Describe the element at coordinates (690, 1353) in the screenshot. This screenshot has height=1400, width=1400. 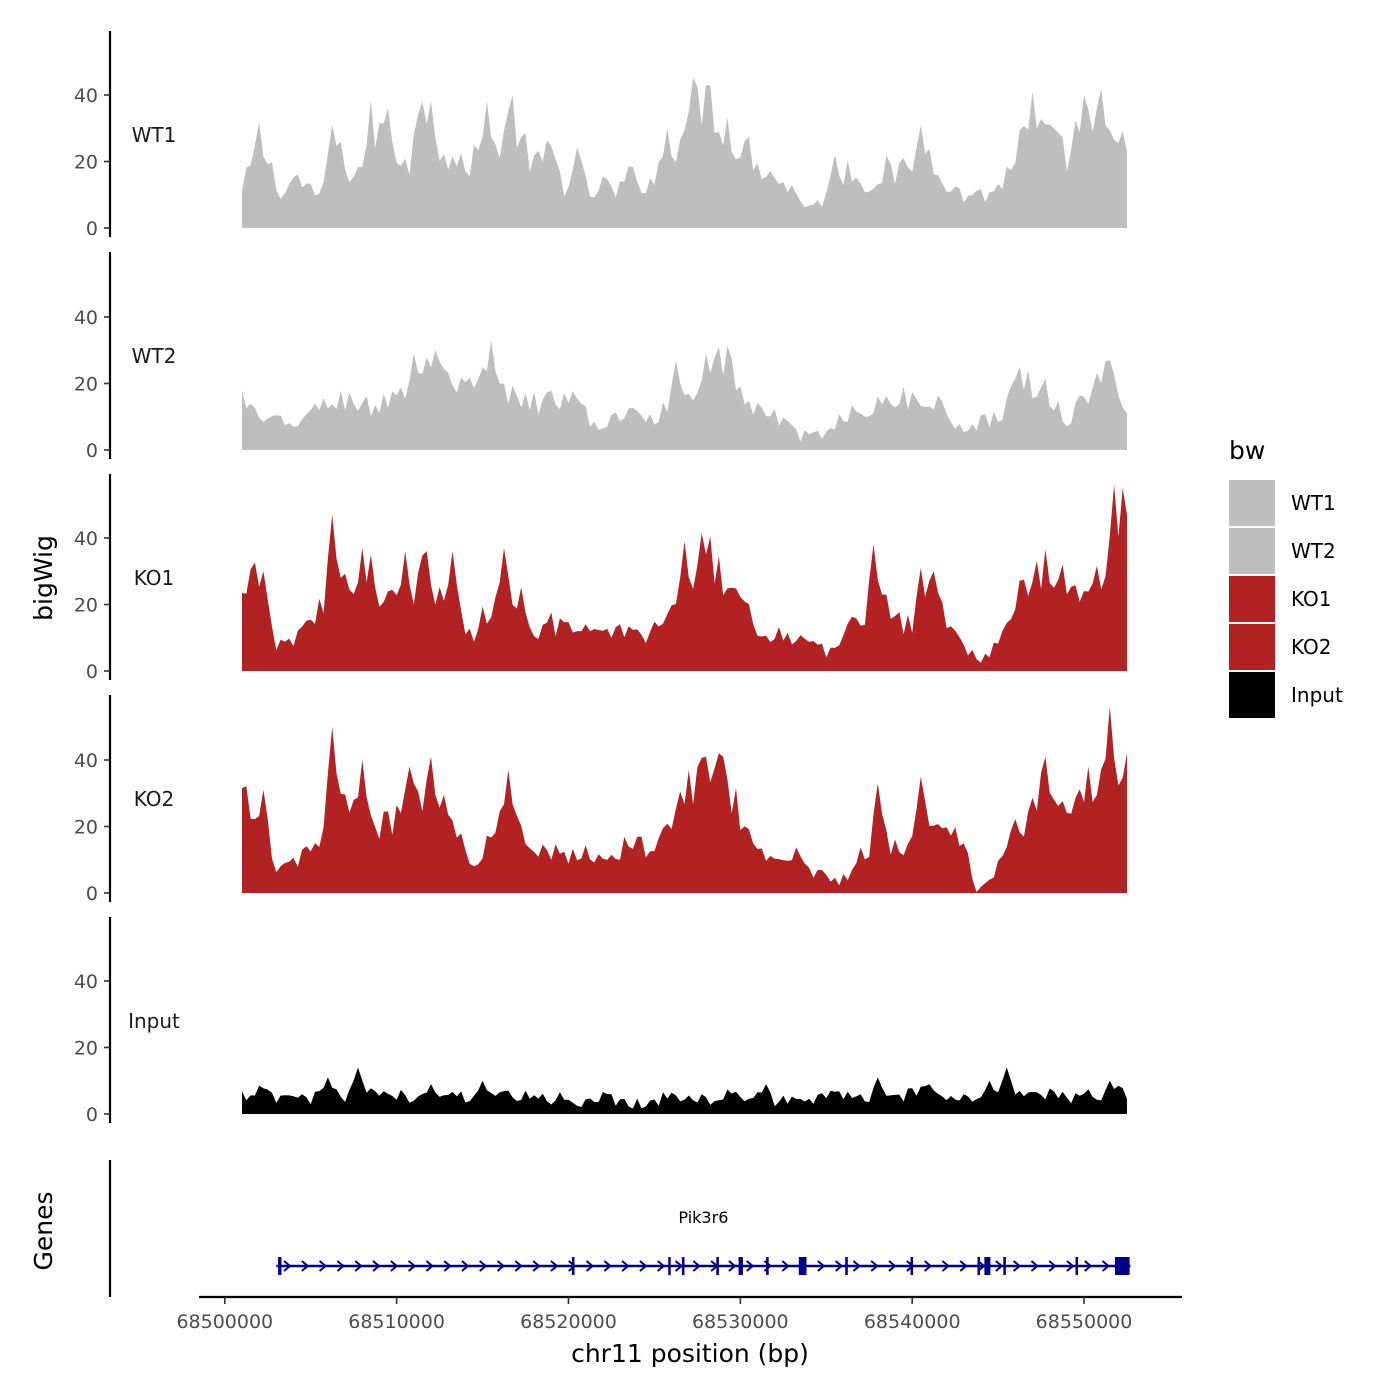
I see `x-axis-title: chr11 position (bp)` at that location.